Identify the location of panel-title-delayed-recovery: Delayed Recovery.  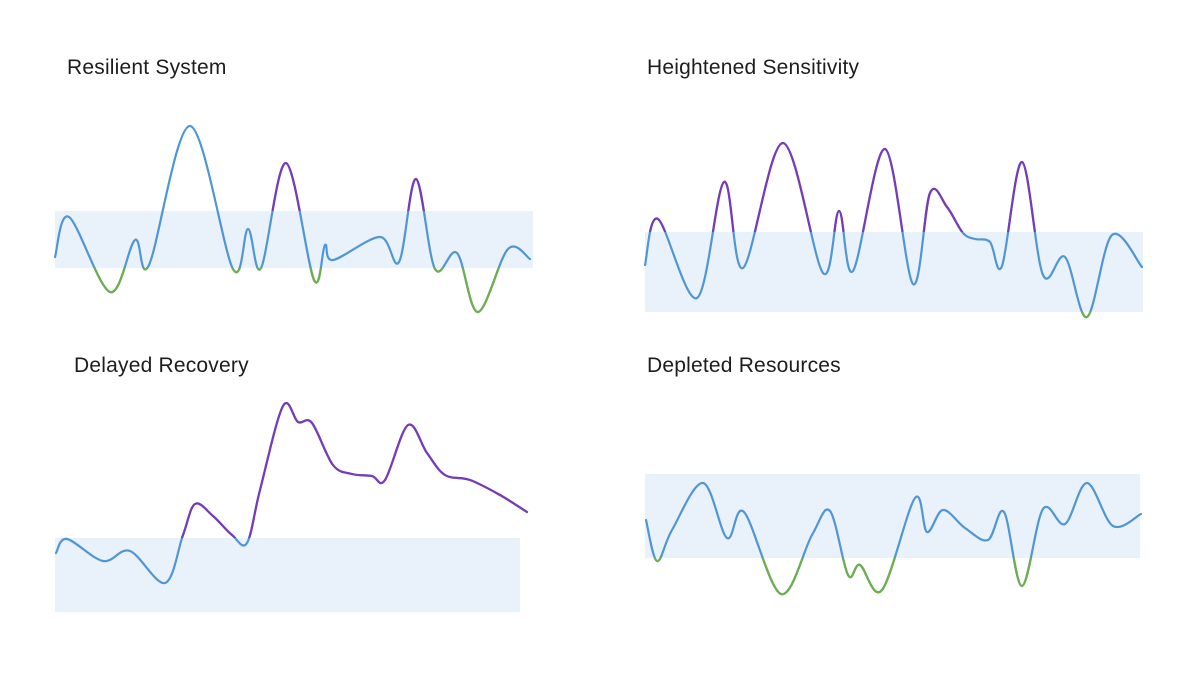
(161, 365).